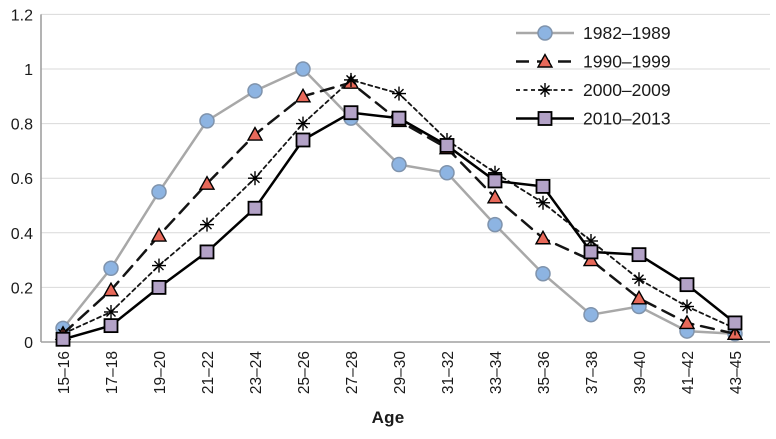 The width and height of the screenshot is (776, 439). What do you see at coordinates (688, 372) in the screenshot?
I see `x-tick-label: 41–42` at bounding box center [688, 372].